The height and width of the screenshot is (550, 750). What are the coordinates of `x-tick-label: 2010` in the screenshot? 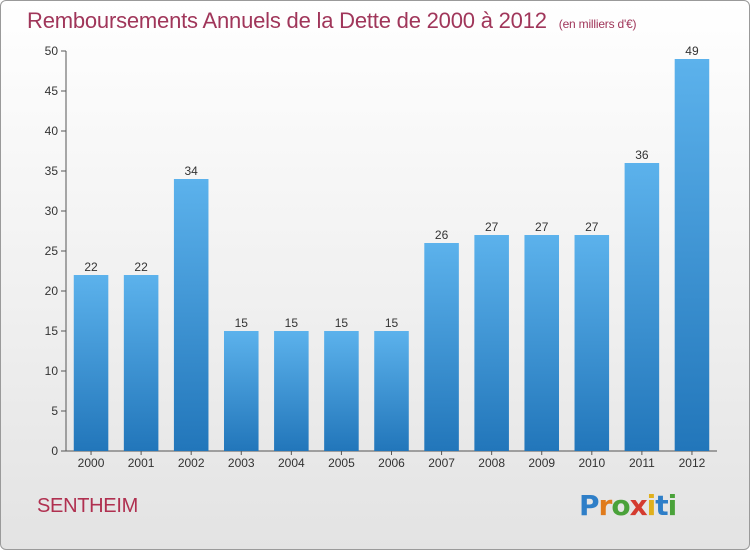 It's located at (591, 463).